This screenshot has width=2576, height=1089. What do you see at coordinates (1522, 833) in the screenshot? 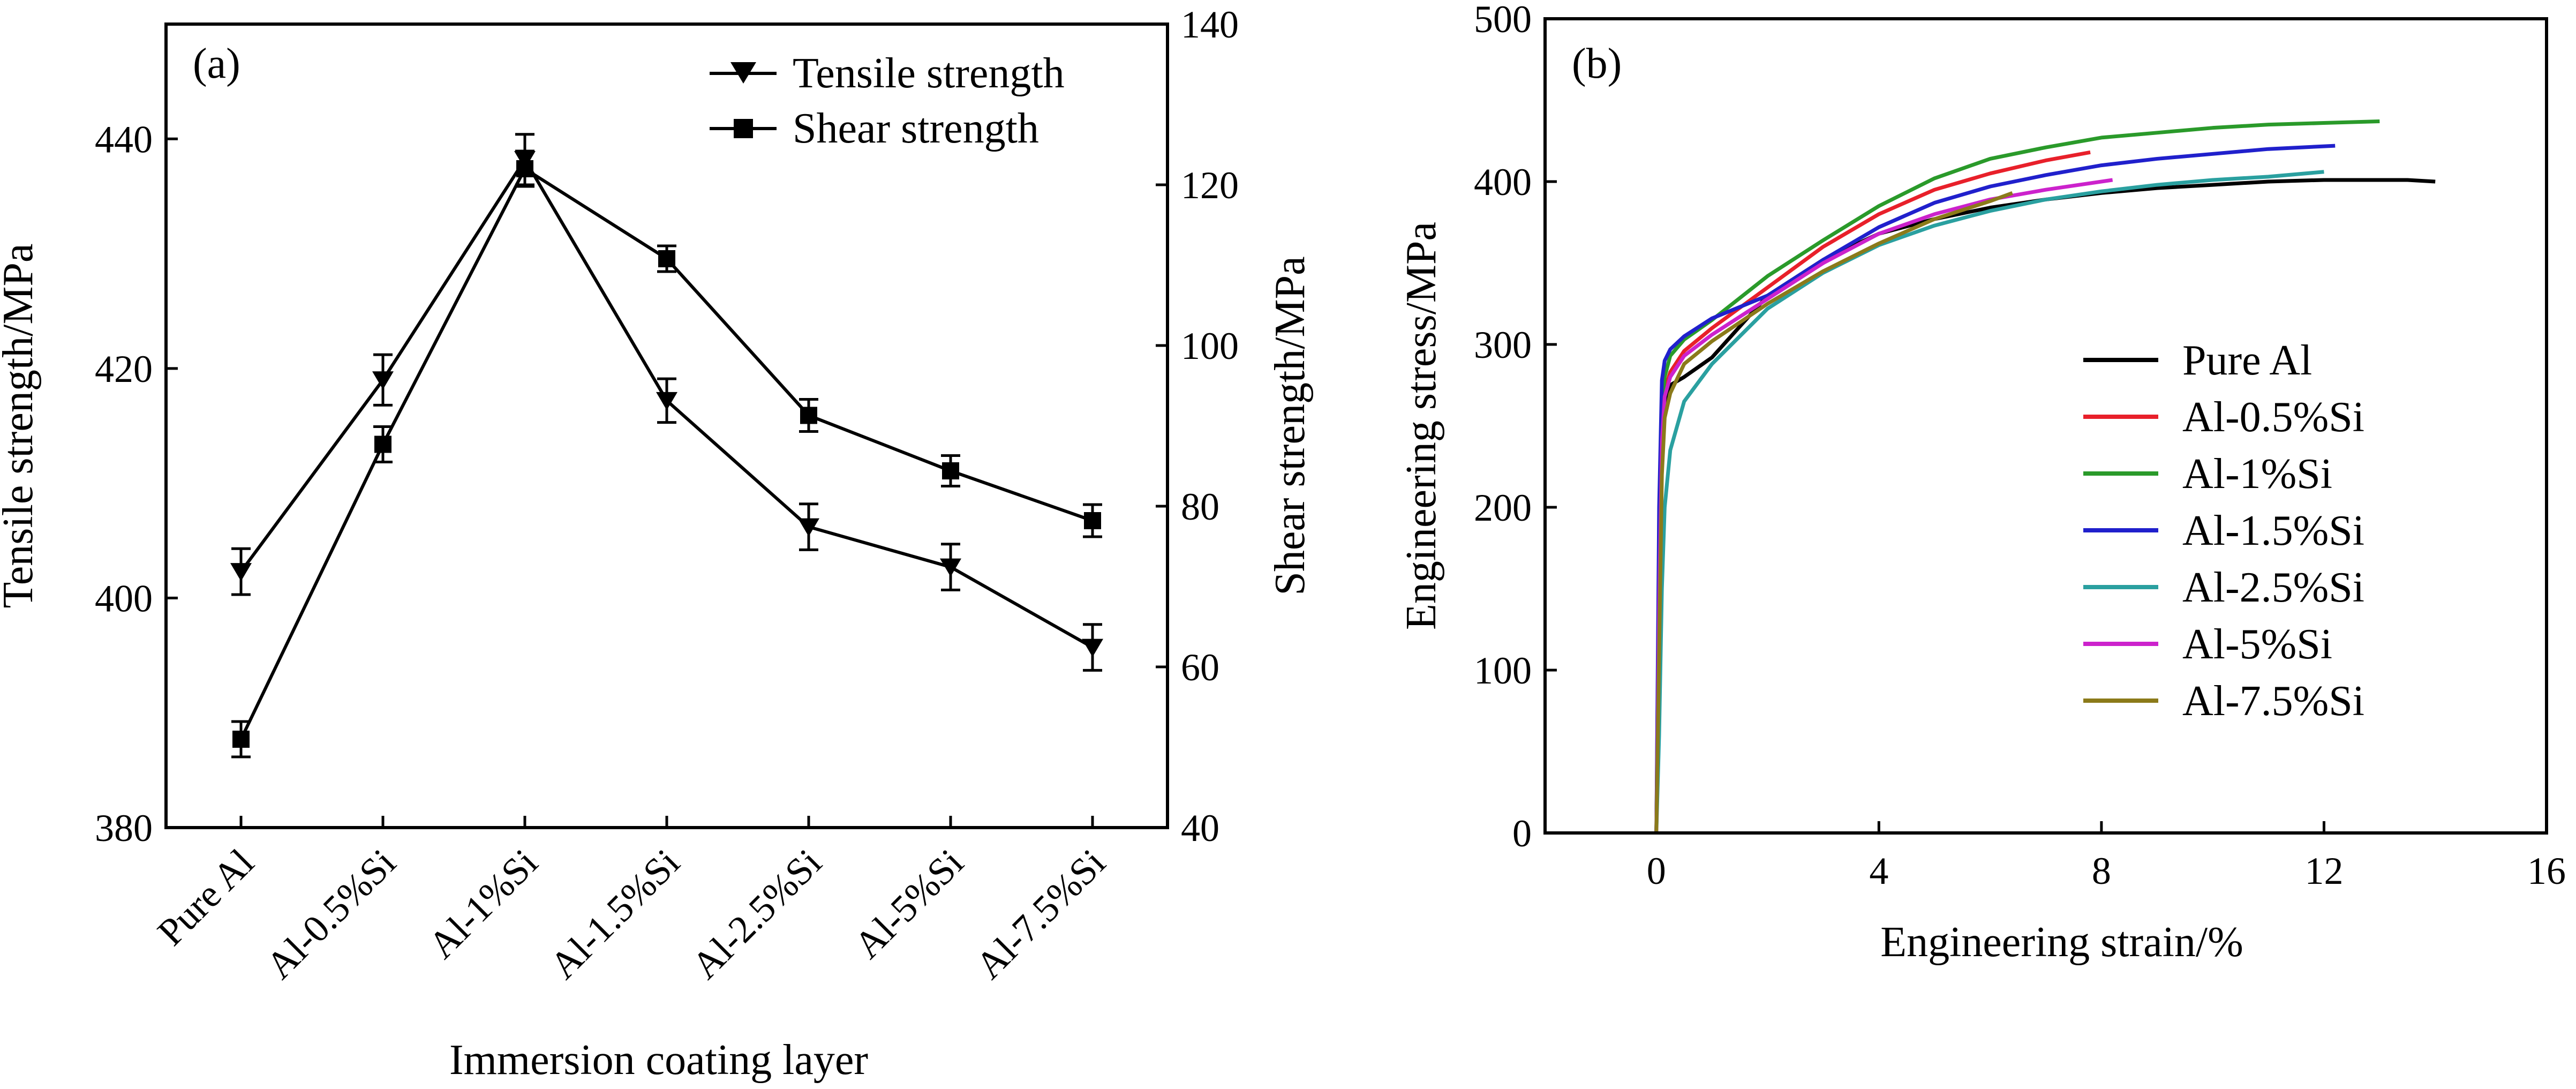
I see `panel-b-y-tick-label: 0` at bounding box center [1522, 833].